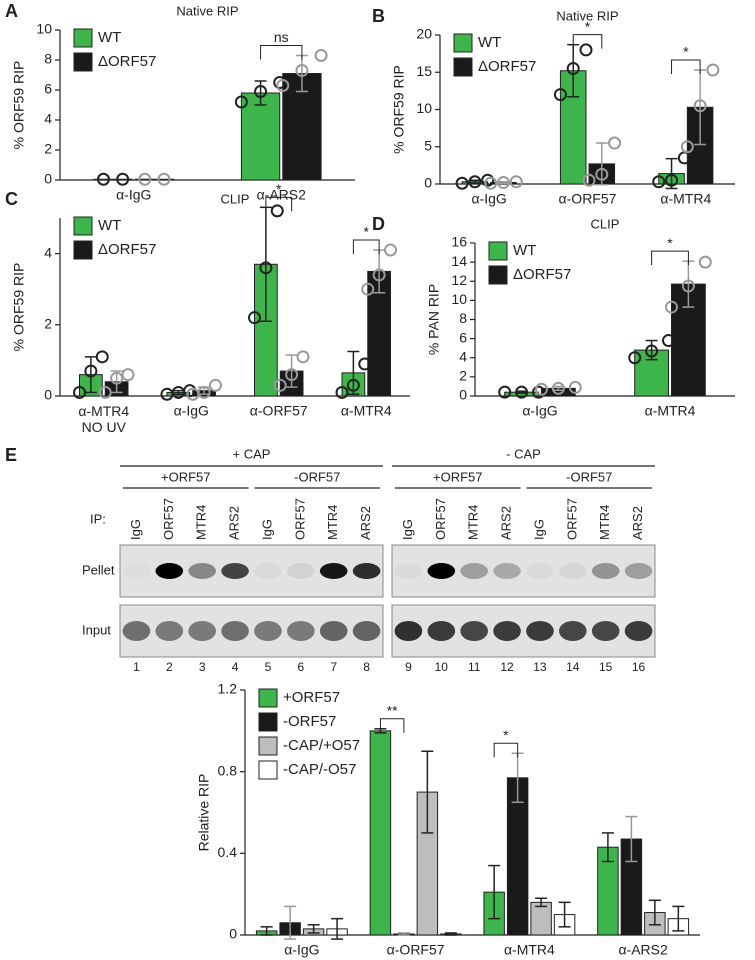 This screenshot has width=755, height=960. Describe the element at coordinates (98, 569) in the screenshot. I see `row-label: Pellet` at that location.